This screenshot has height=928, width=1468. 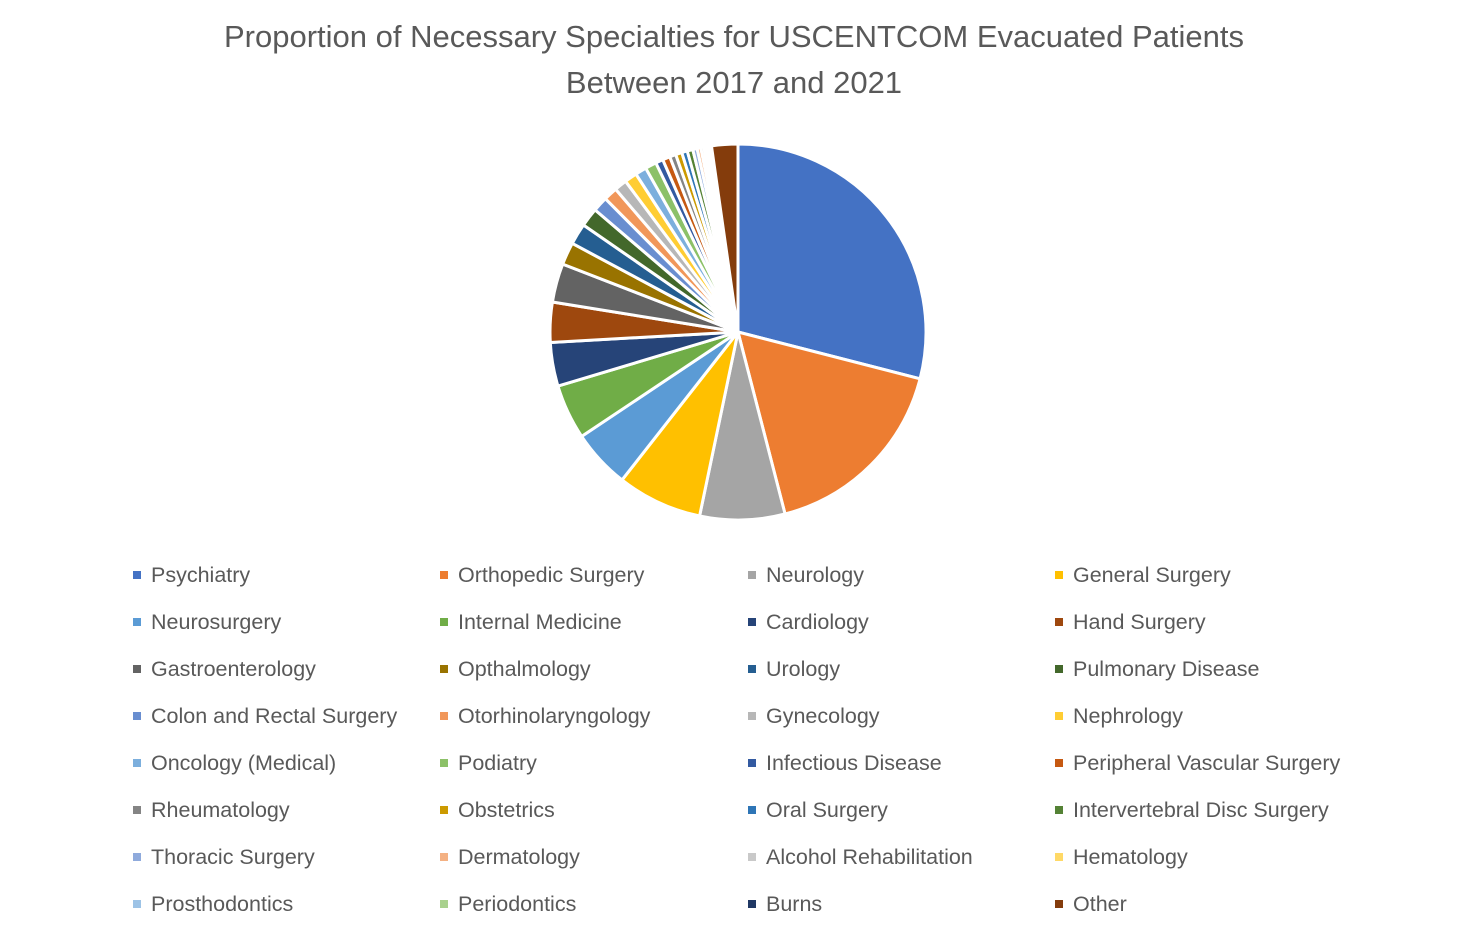 I want to click on legend-label: Oncology (Medical), so click(x=244, y=762).